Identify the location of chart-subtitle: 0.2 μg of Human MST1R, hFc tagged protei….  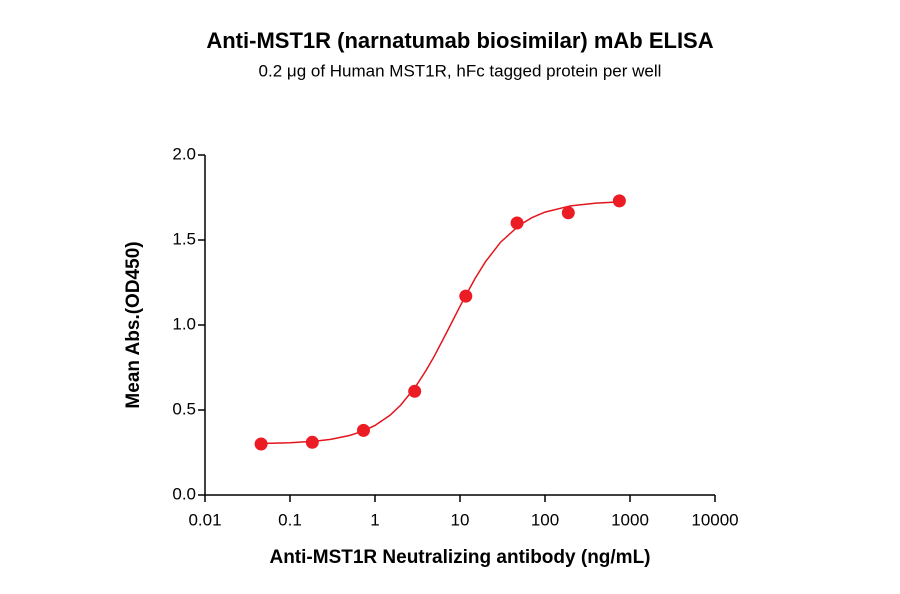
(460, 70).